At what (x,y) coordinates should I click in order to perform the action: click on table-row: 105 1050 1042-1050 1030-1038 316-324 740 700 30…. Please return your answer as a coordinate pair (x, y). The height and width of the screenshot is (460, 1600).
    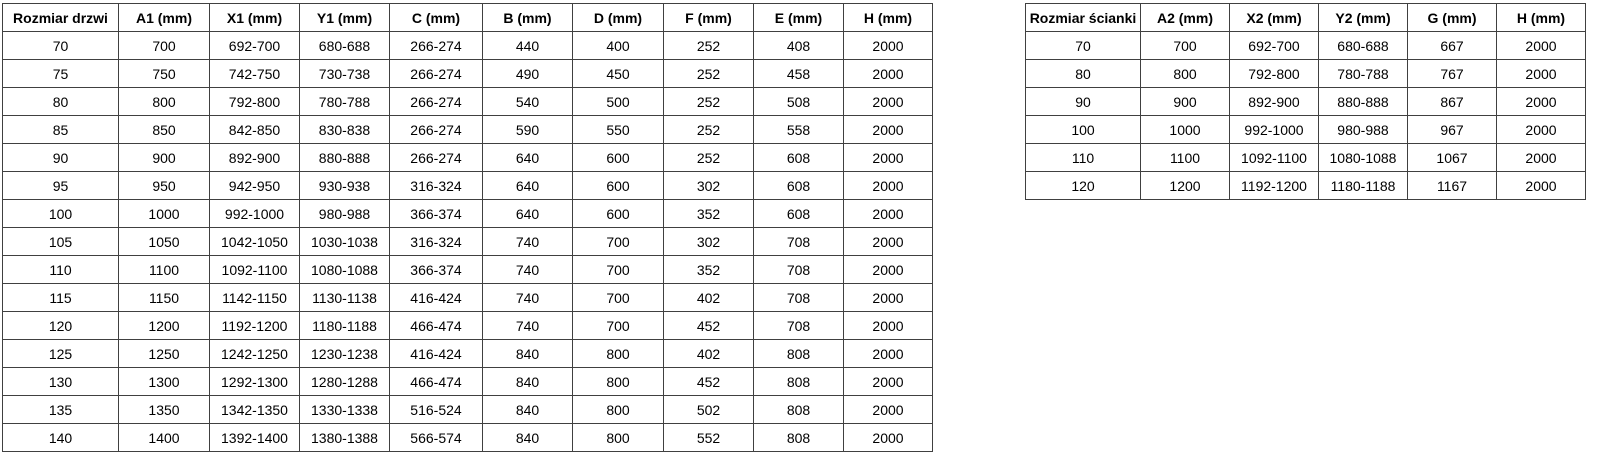
    Looking at the image, I should click on (467, 241).